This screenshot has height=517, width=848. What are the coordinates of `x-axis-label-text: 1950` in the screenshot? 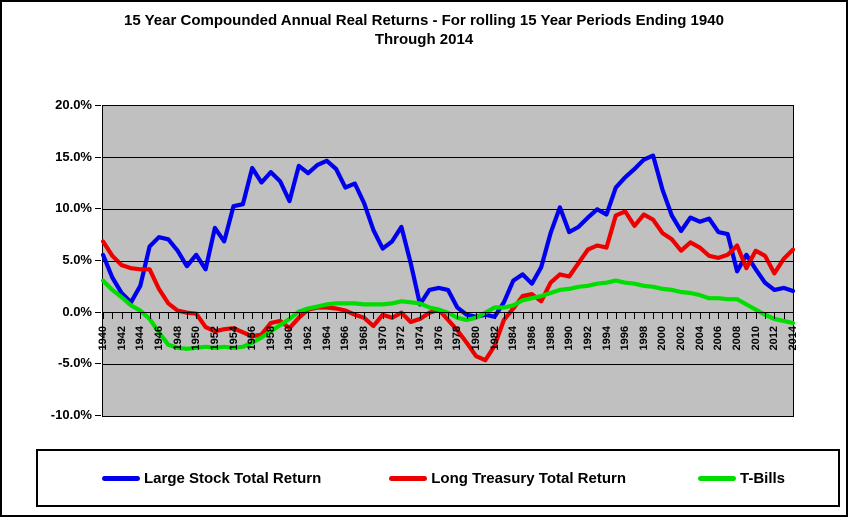 It's located at (196, 338).